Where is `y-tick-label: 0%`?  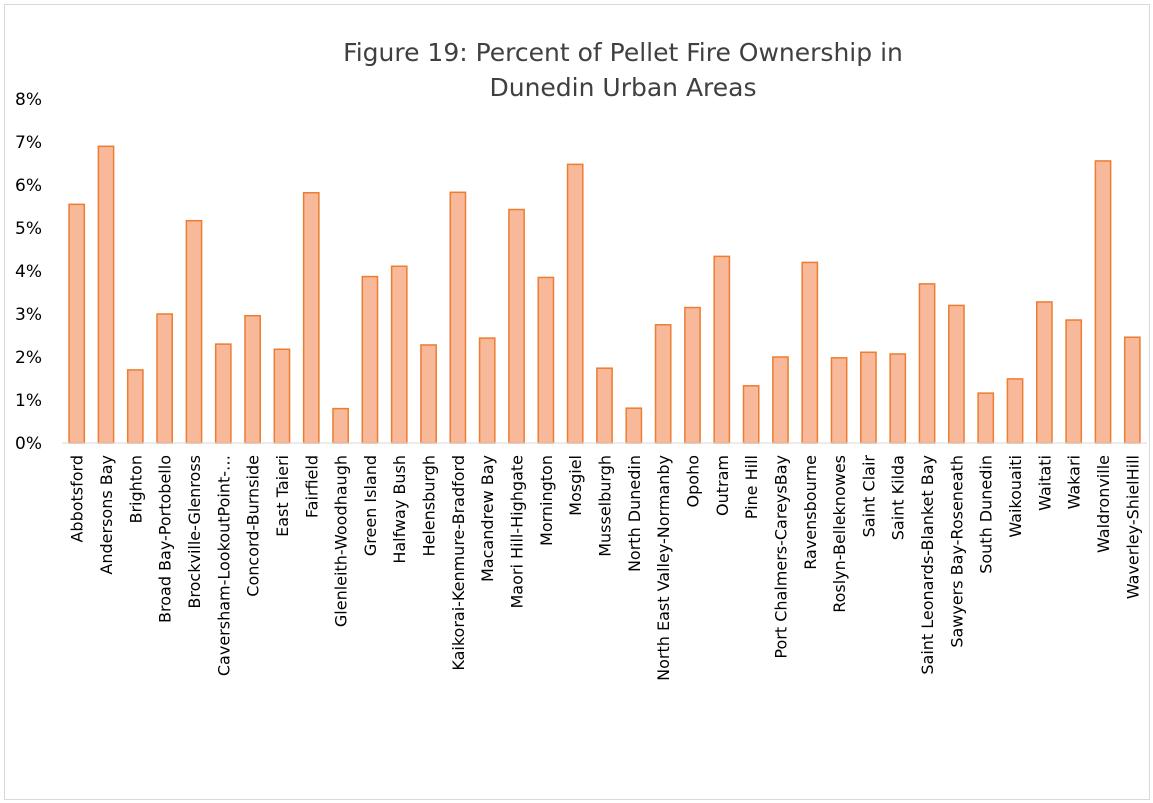 y-tick-label: 0% is located at coordinates (28, 444).